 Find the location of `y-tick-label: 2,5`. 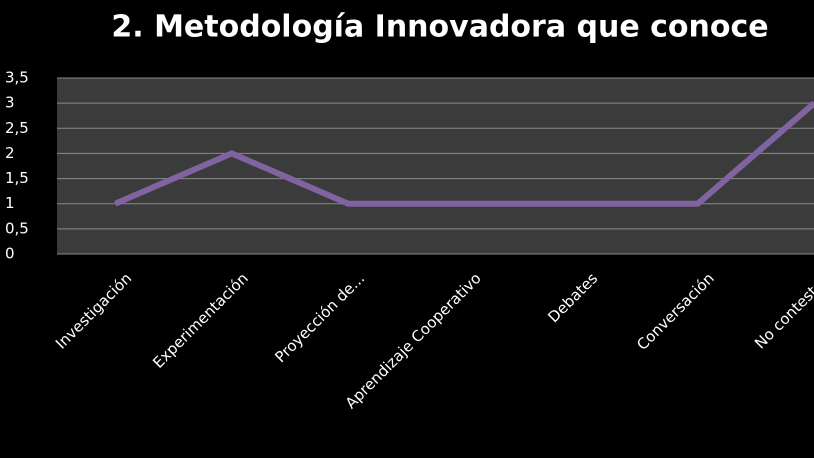

y-tick-label: 2,5 is located at coordinates (17, 128).